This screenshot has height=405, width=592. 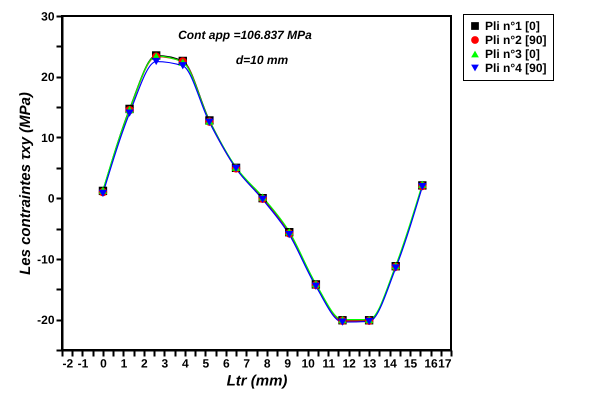 What do you see at coordinates (51, 199) in the screenshot?
I see `y-tick-label: 0` at bounding box center [51, 199].